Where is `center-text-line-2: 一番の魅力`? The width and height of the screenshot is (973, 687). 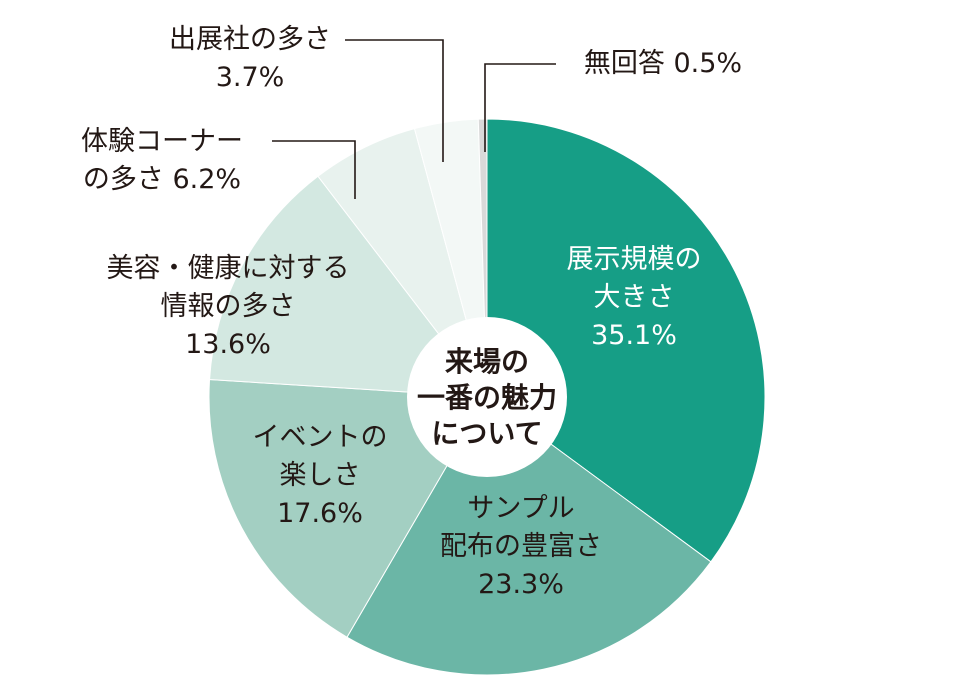 center-text-line-2: 一番の魅力 is located at coordinates (487, 397).